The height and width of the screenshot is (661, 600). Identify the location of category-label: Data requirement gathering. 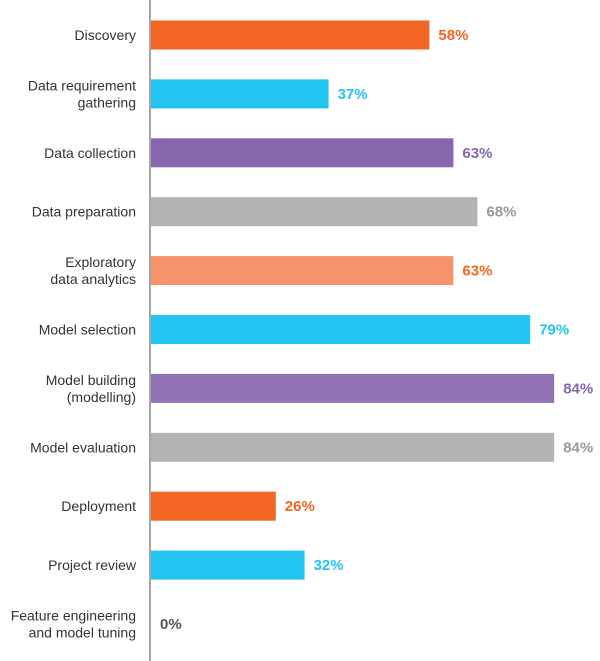
(82, 93).